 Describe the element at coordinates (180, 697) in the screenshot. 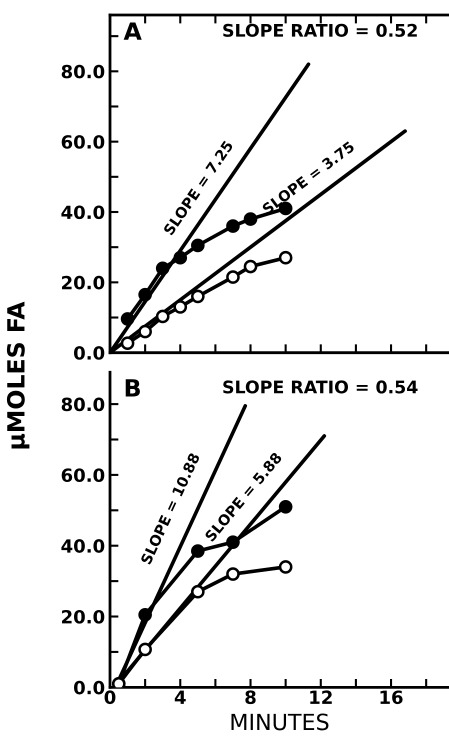

I see `x-tick-label: 4` at that location.